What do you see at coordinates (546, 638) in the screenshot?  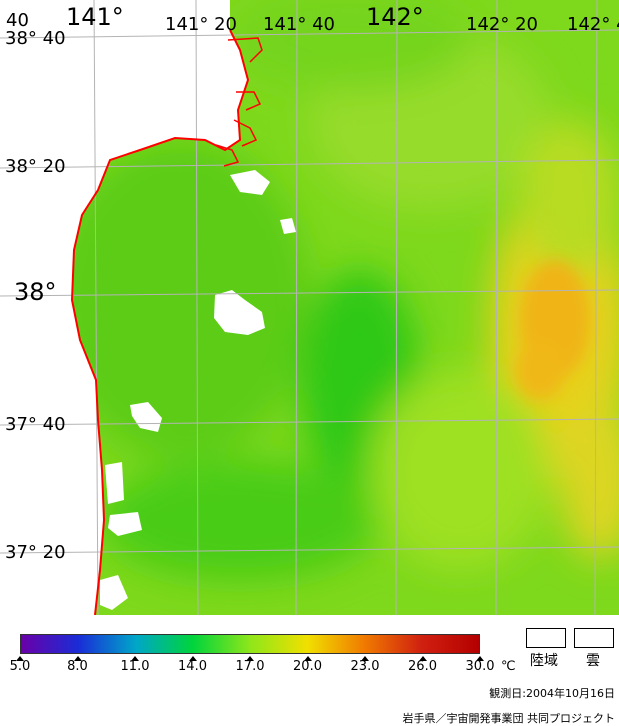 I see `land-legend-swatch` at bounding box center [546, 638].